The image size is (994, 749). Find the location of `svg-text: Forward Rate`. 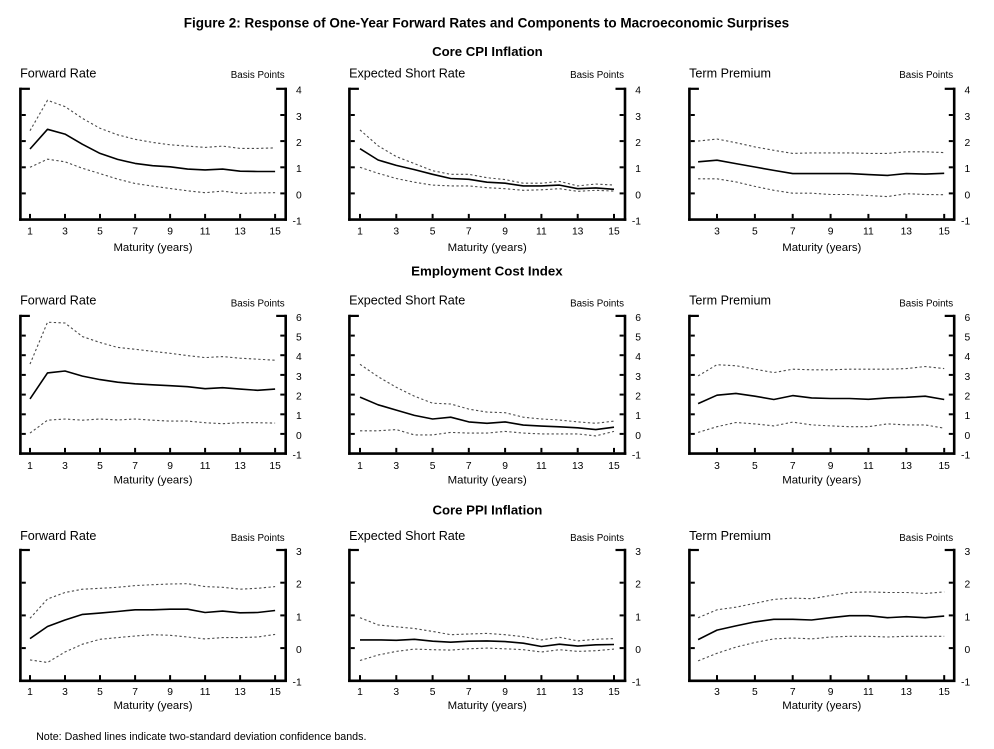

svg-text: Forward Rate is located at coordinates (58, 300).